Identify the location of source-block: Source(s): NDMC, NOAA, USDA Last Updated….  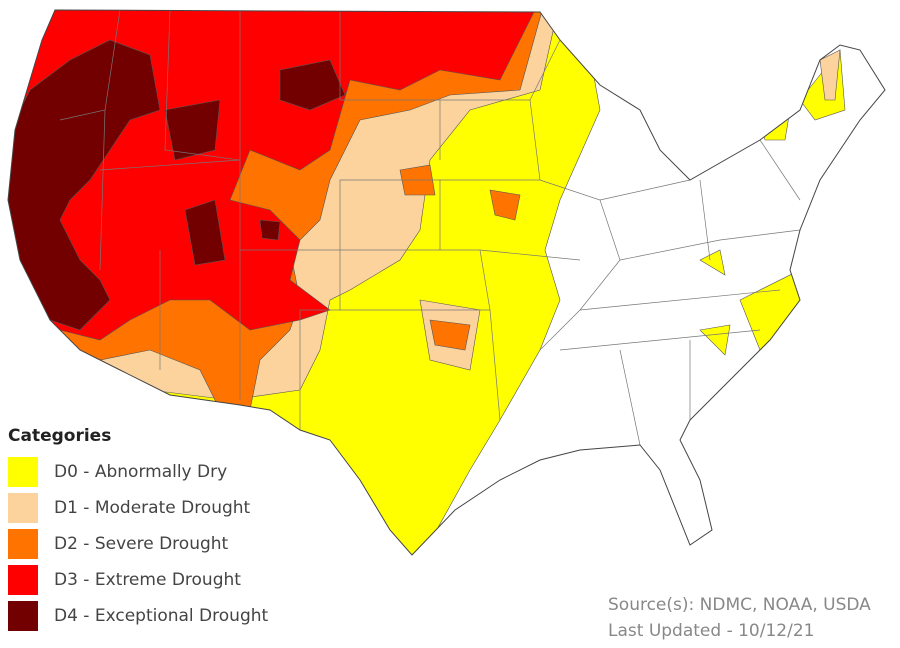
(739, 618).